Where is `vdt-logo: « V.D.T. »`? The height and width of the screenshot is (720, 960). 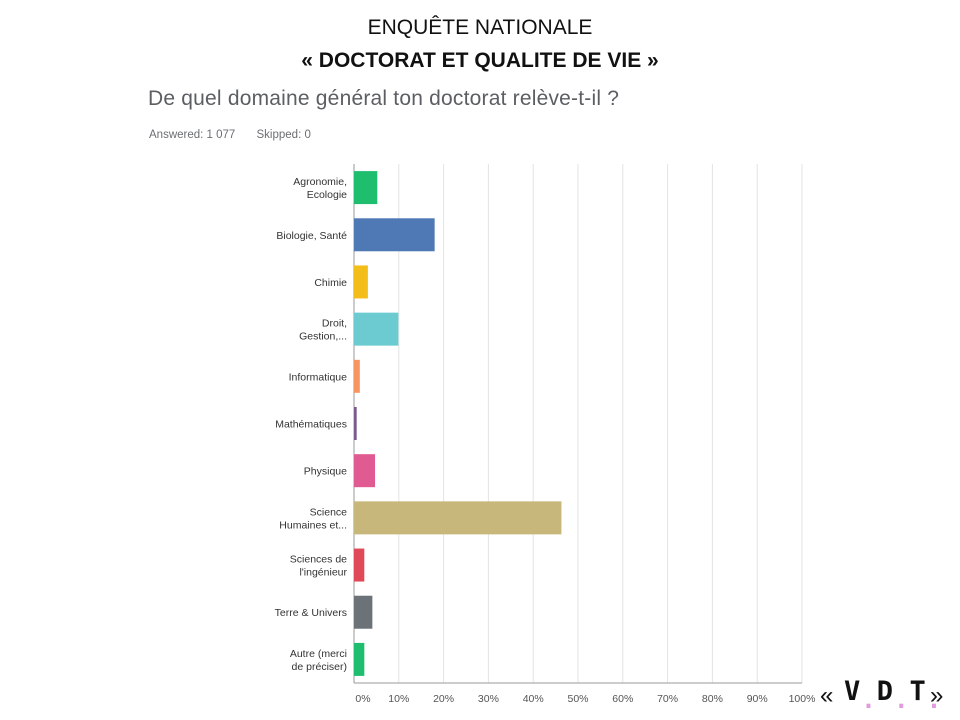
vdt-logo: « V.D.T. » is located at coordinates (885, 696).